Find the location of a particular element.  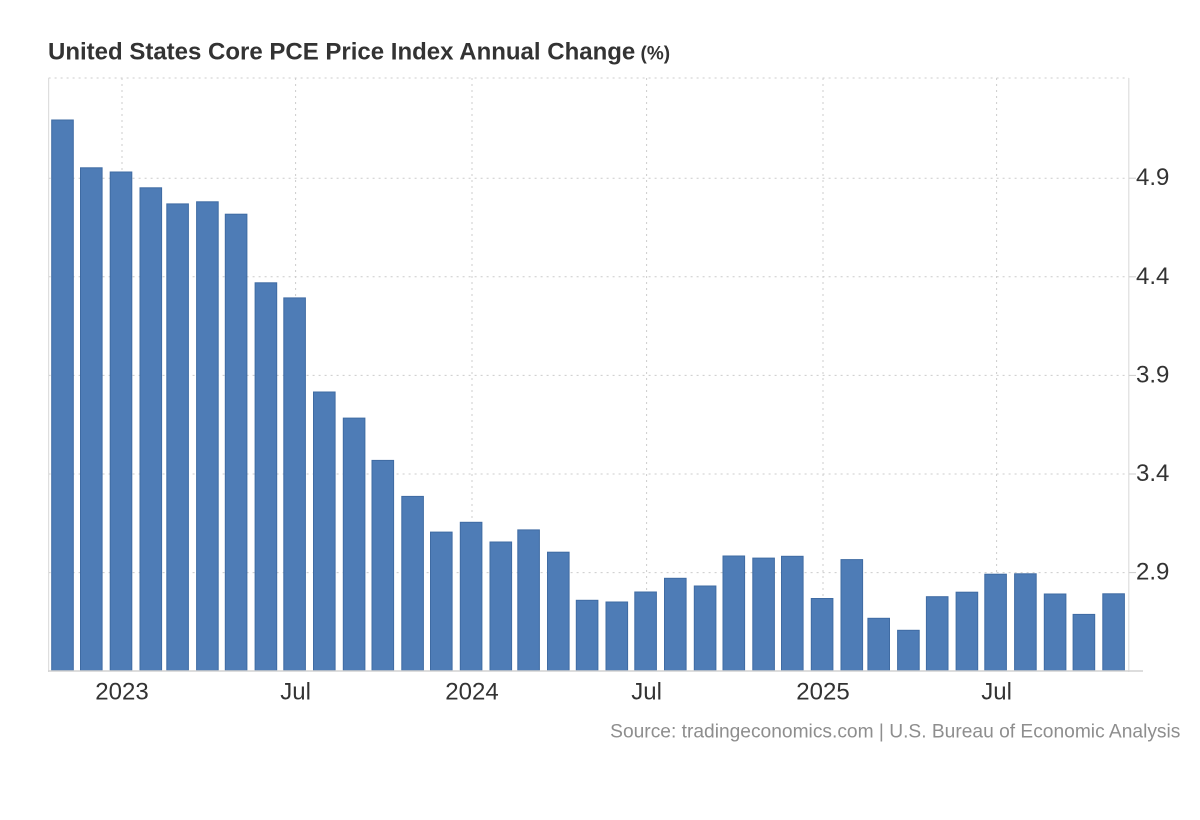

svg-text: 3.9 is located at coordinates (1152, 374).